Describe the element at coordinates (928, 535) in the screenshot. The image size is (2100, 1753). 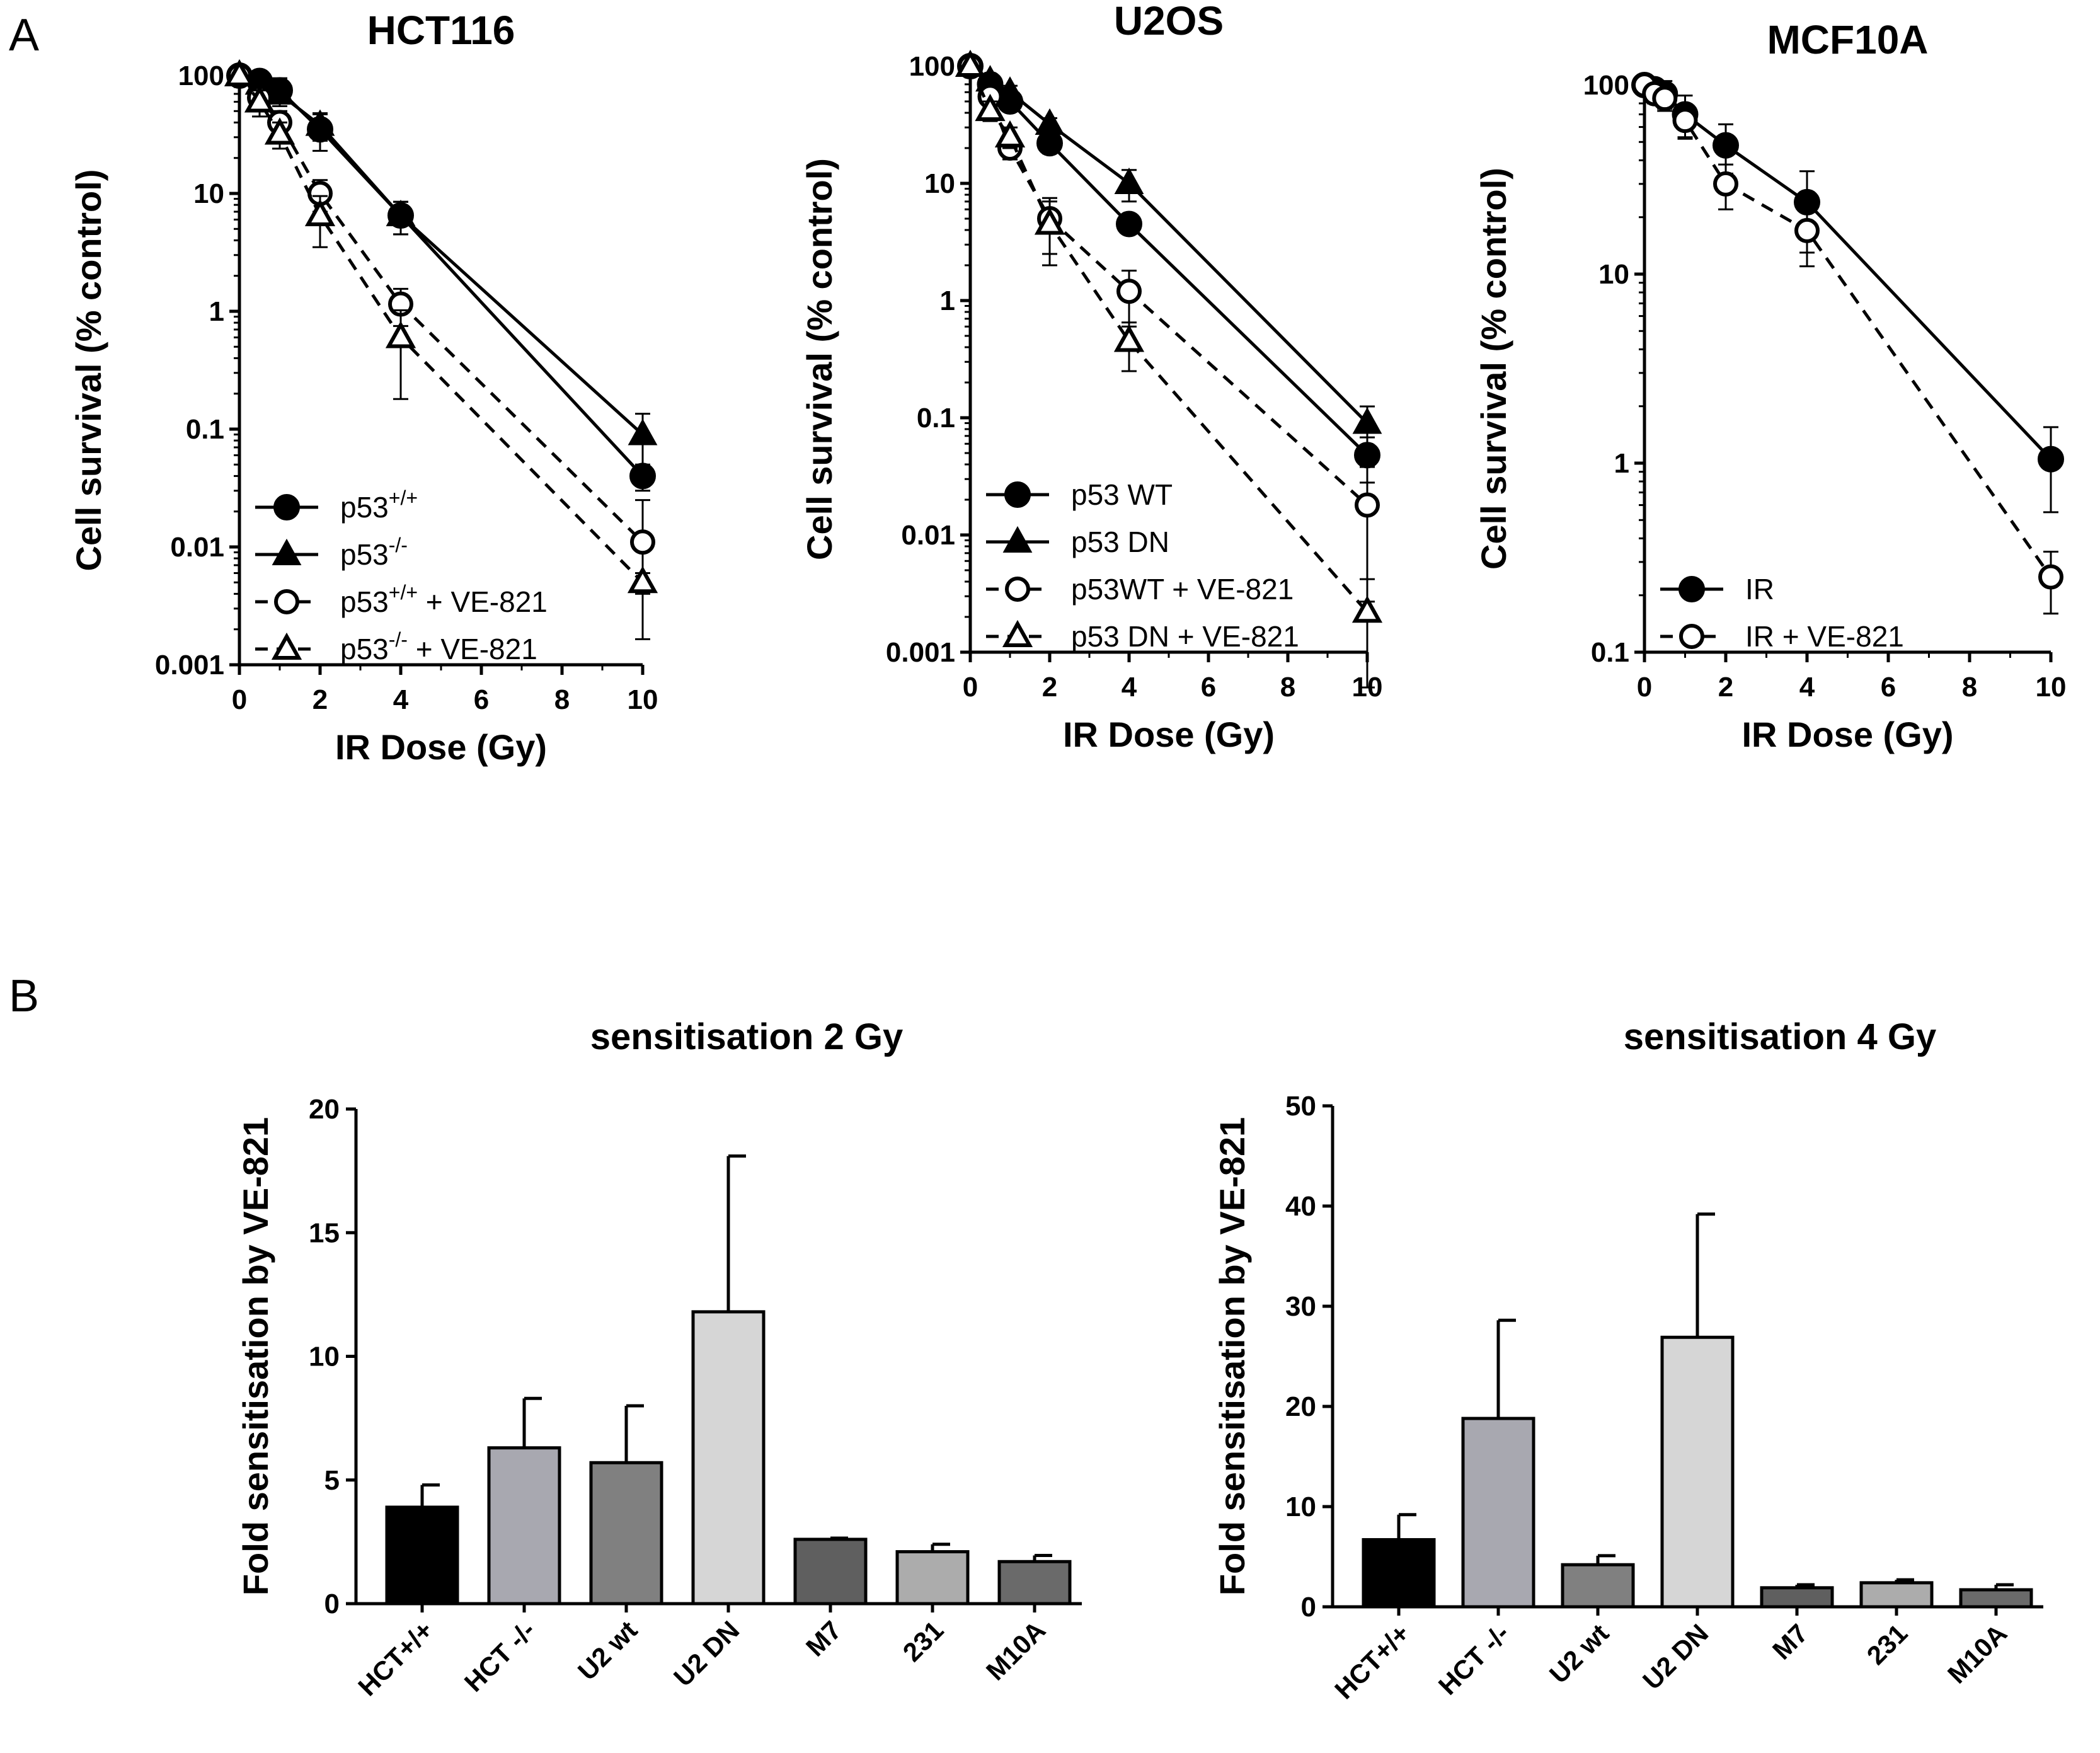
I see `y-tick-label: 0.01` at that location.